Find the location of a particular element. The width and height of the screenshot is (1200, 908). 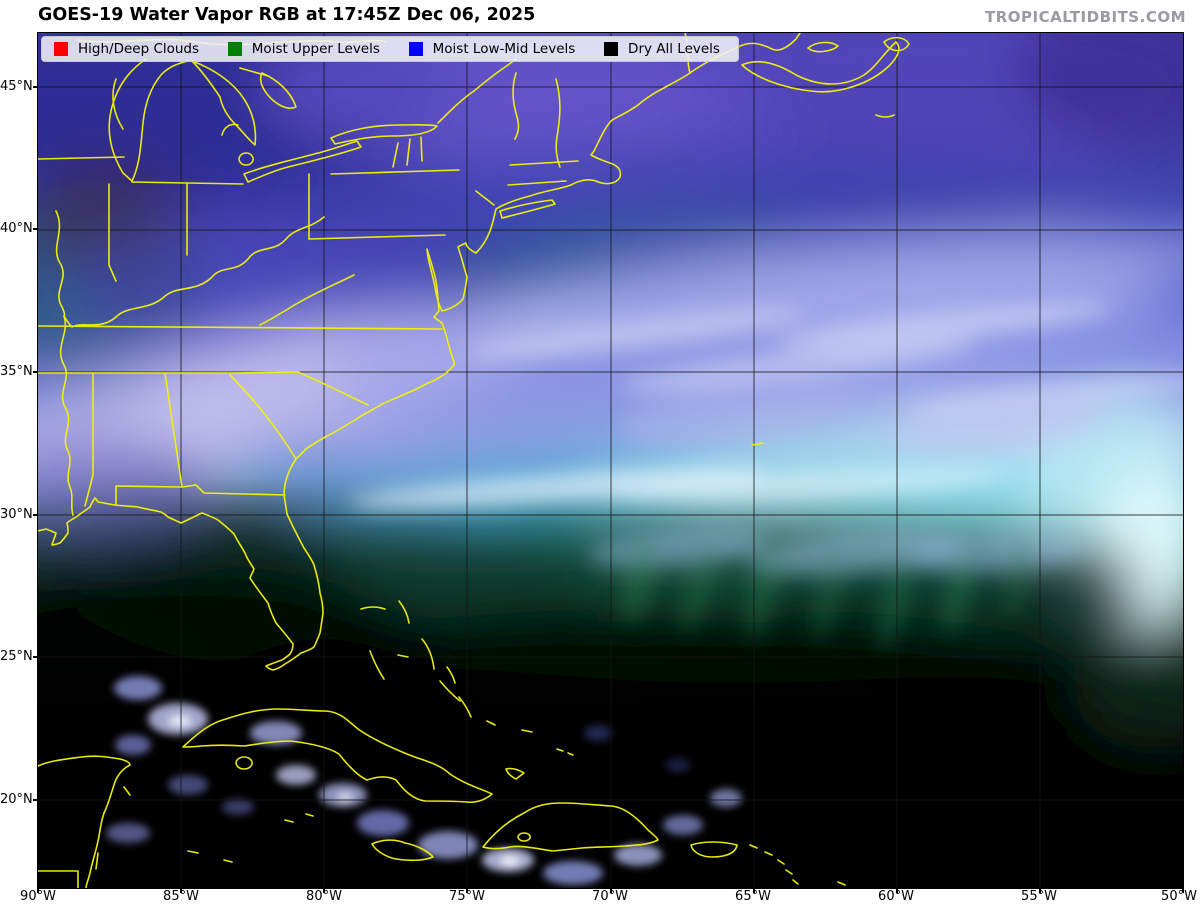

lon-tick-label: 90°W is located at coordinates (38, 896).